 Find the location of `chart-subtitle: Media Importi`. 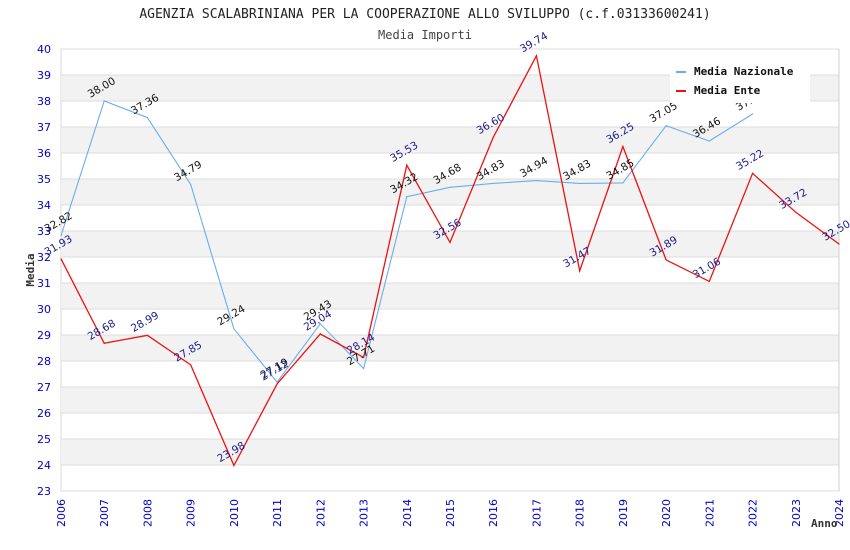

chart-subtitle: Media Importi is located at coordinates (425, 35).